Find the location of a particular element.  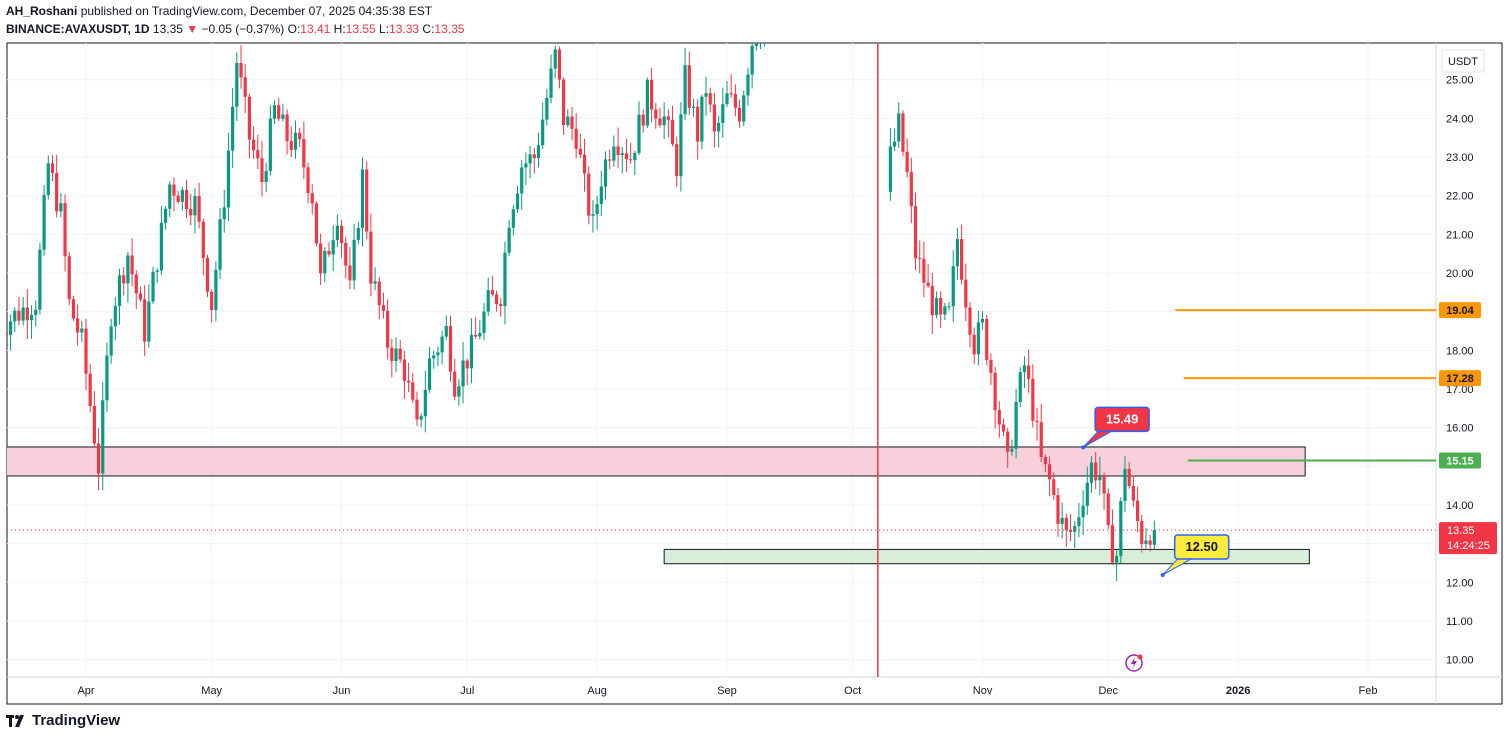

currency-label: USDT is located at coordinates (1463, 62).